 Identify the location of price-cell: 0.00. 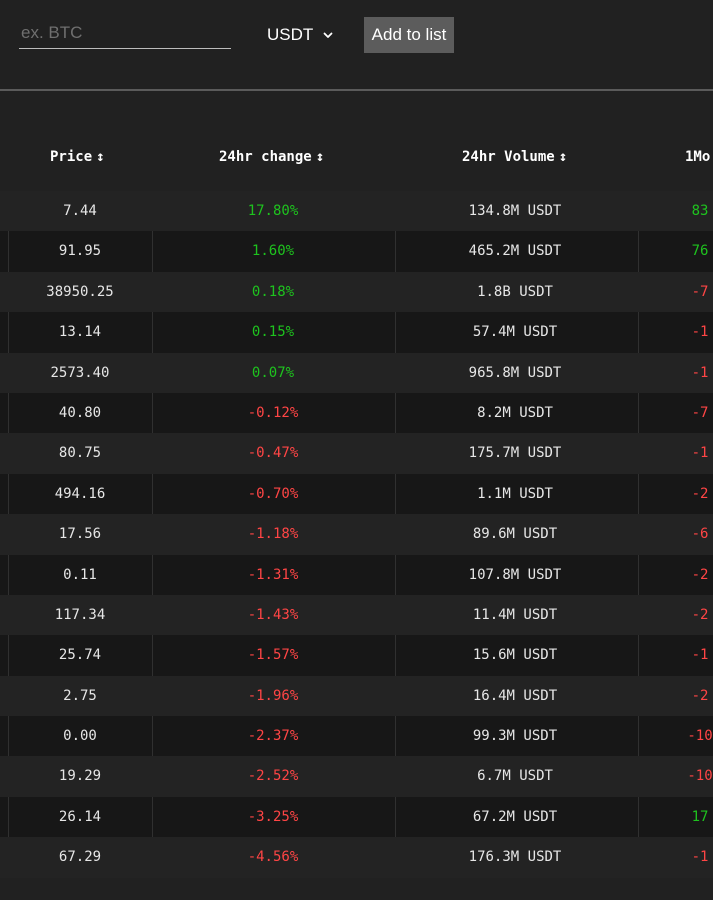
(80, 736).